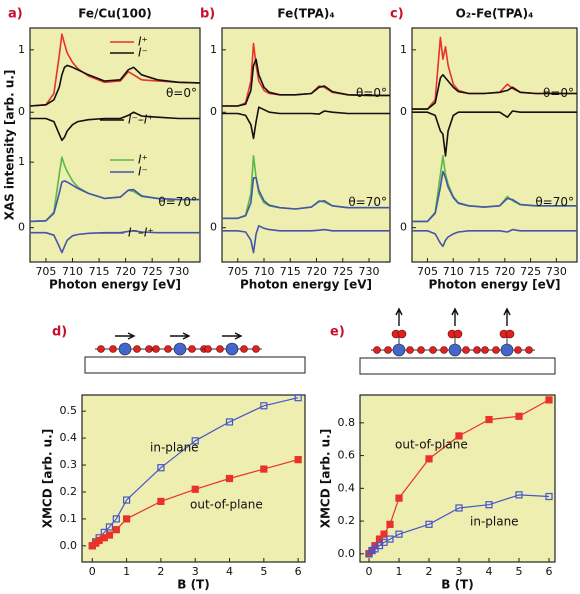 Image resolution: width=580 pixels, height=594 pixels. Describe the element at coordinates (298, 571) in the screenshot. I see `x-tick-label: 6` at that location.